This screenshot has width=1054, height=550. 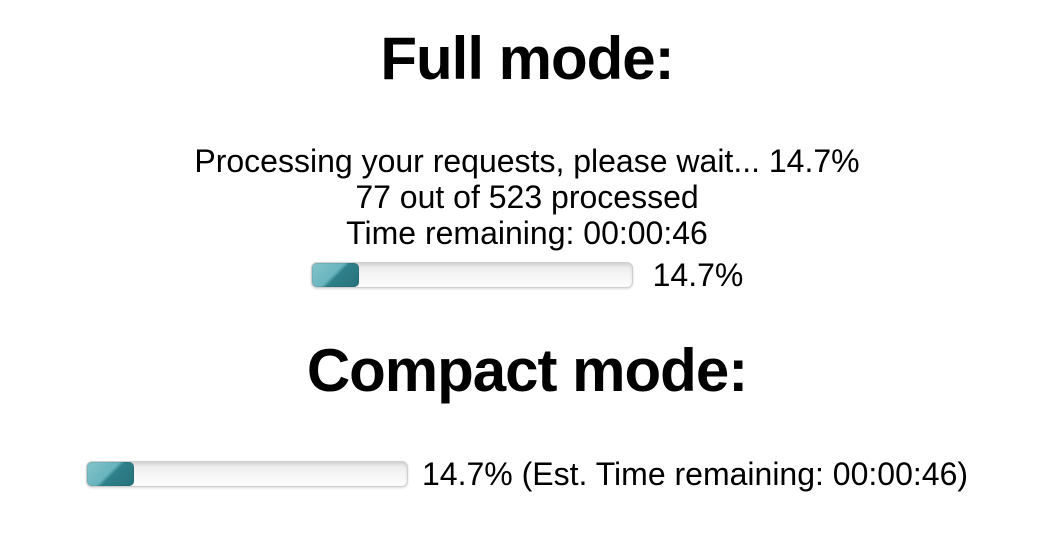 I want to click on status-line-time-remaining: Time remaining: 00:00:46, so click(x=527, y=233).